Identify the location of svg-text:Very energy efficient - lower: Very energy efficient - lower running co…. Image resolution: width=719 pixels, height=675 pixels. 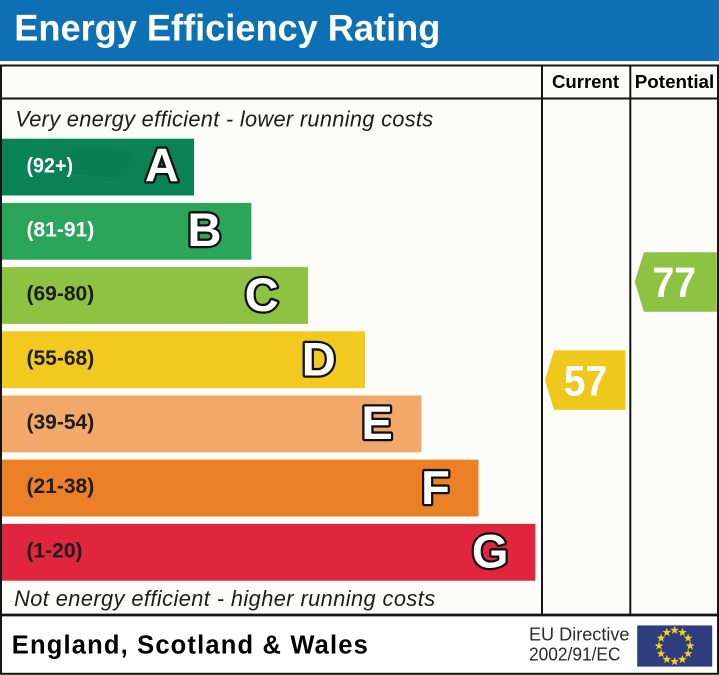
(224, 119).